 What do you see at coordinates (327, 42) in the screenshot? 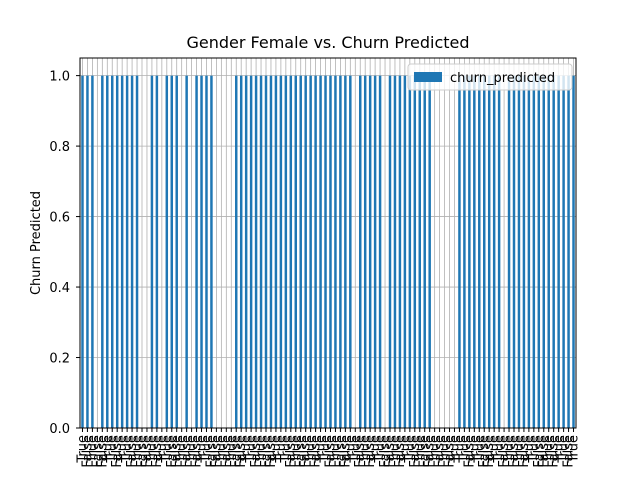
I see `chart-title: Gender Female vs. Churn Predicted` at bounding box center [327, 42].